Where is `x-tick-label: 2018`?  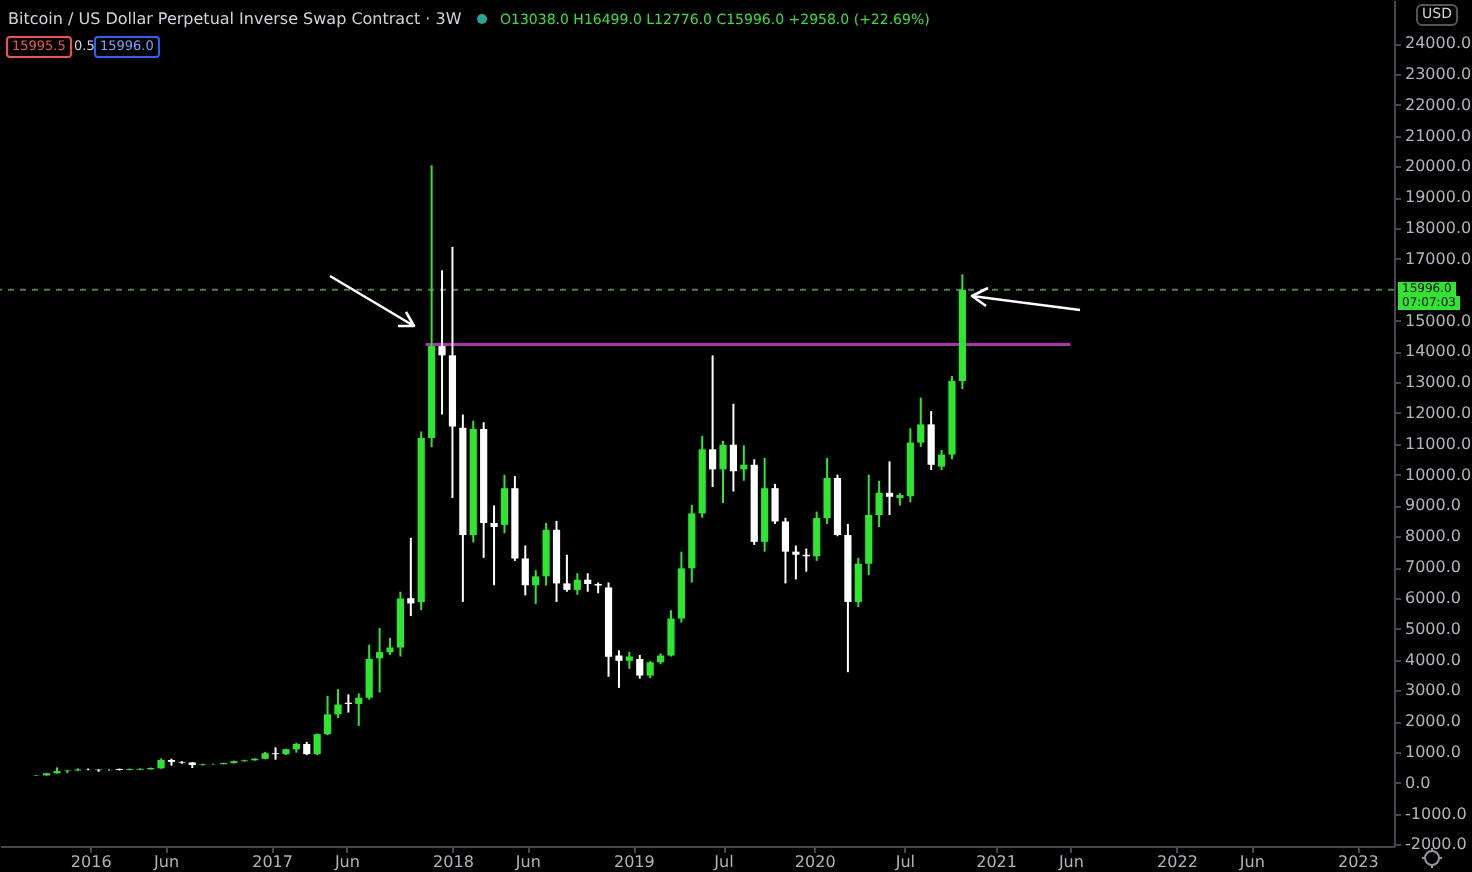 x-tick-label: 2018 is located at coordinates (453, 862).